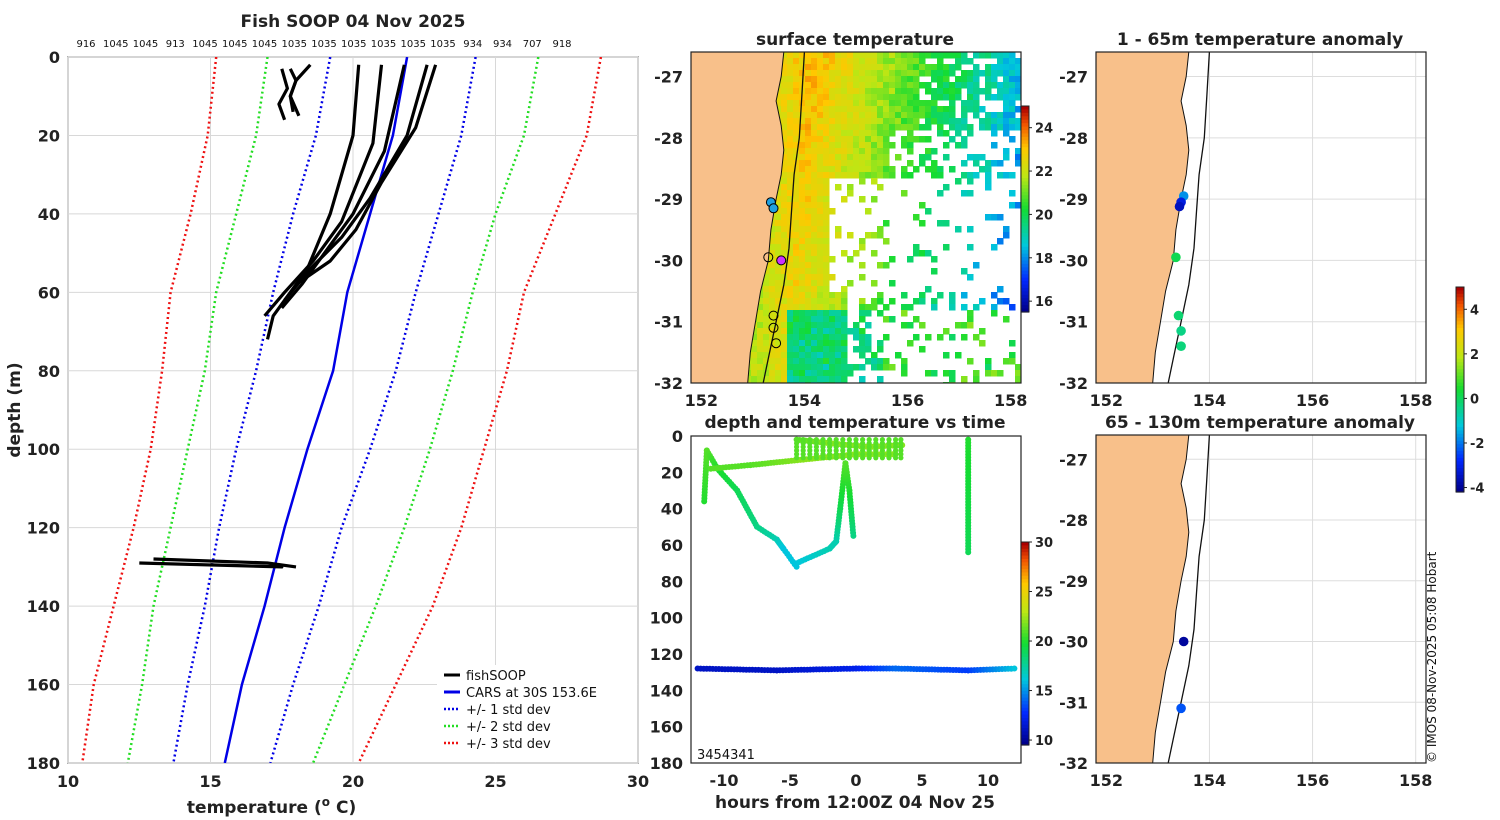 This screenshot has height=820, width=1500. What do you see at coordinates (49, 214) in the screenshot?
I see `y-tick-label: 40` at bounding box center [49, 214].